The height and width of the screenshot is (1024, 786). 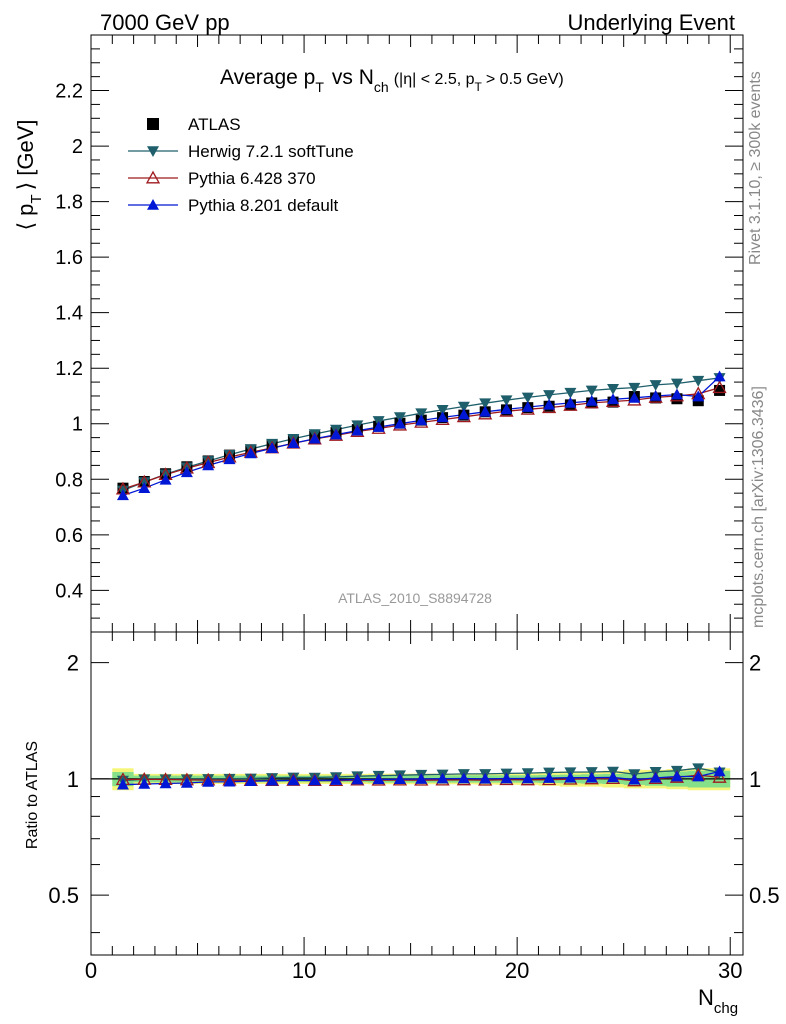 I want to click on legend-label: ATLAS, so click(x=214, y=124).